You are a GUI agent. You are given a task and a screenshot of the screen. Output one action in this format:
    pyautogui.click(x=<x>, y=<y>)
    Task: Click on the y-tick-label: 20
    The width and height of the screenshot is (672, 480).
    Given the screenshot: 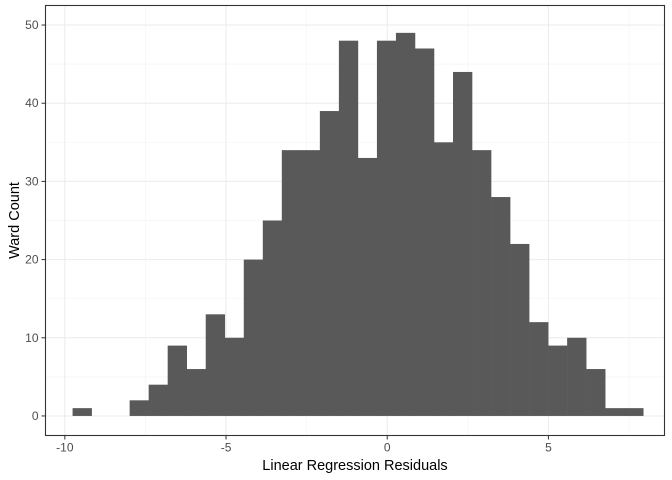 What is the action you would take?
    pyautogui.click(x=32, y=260)
    